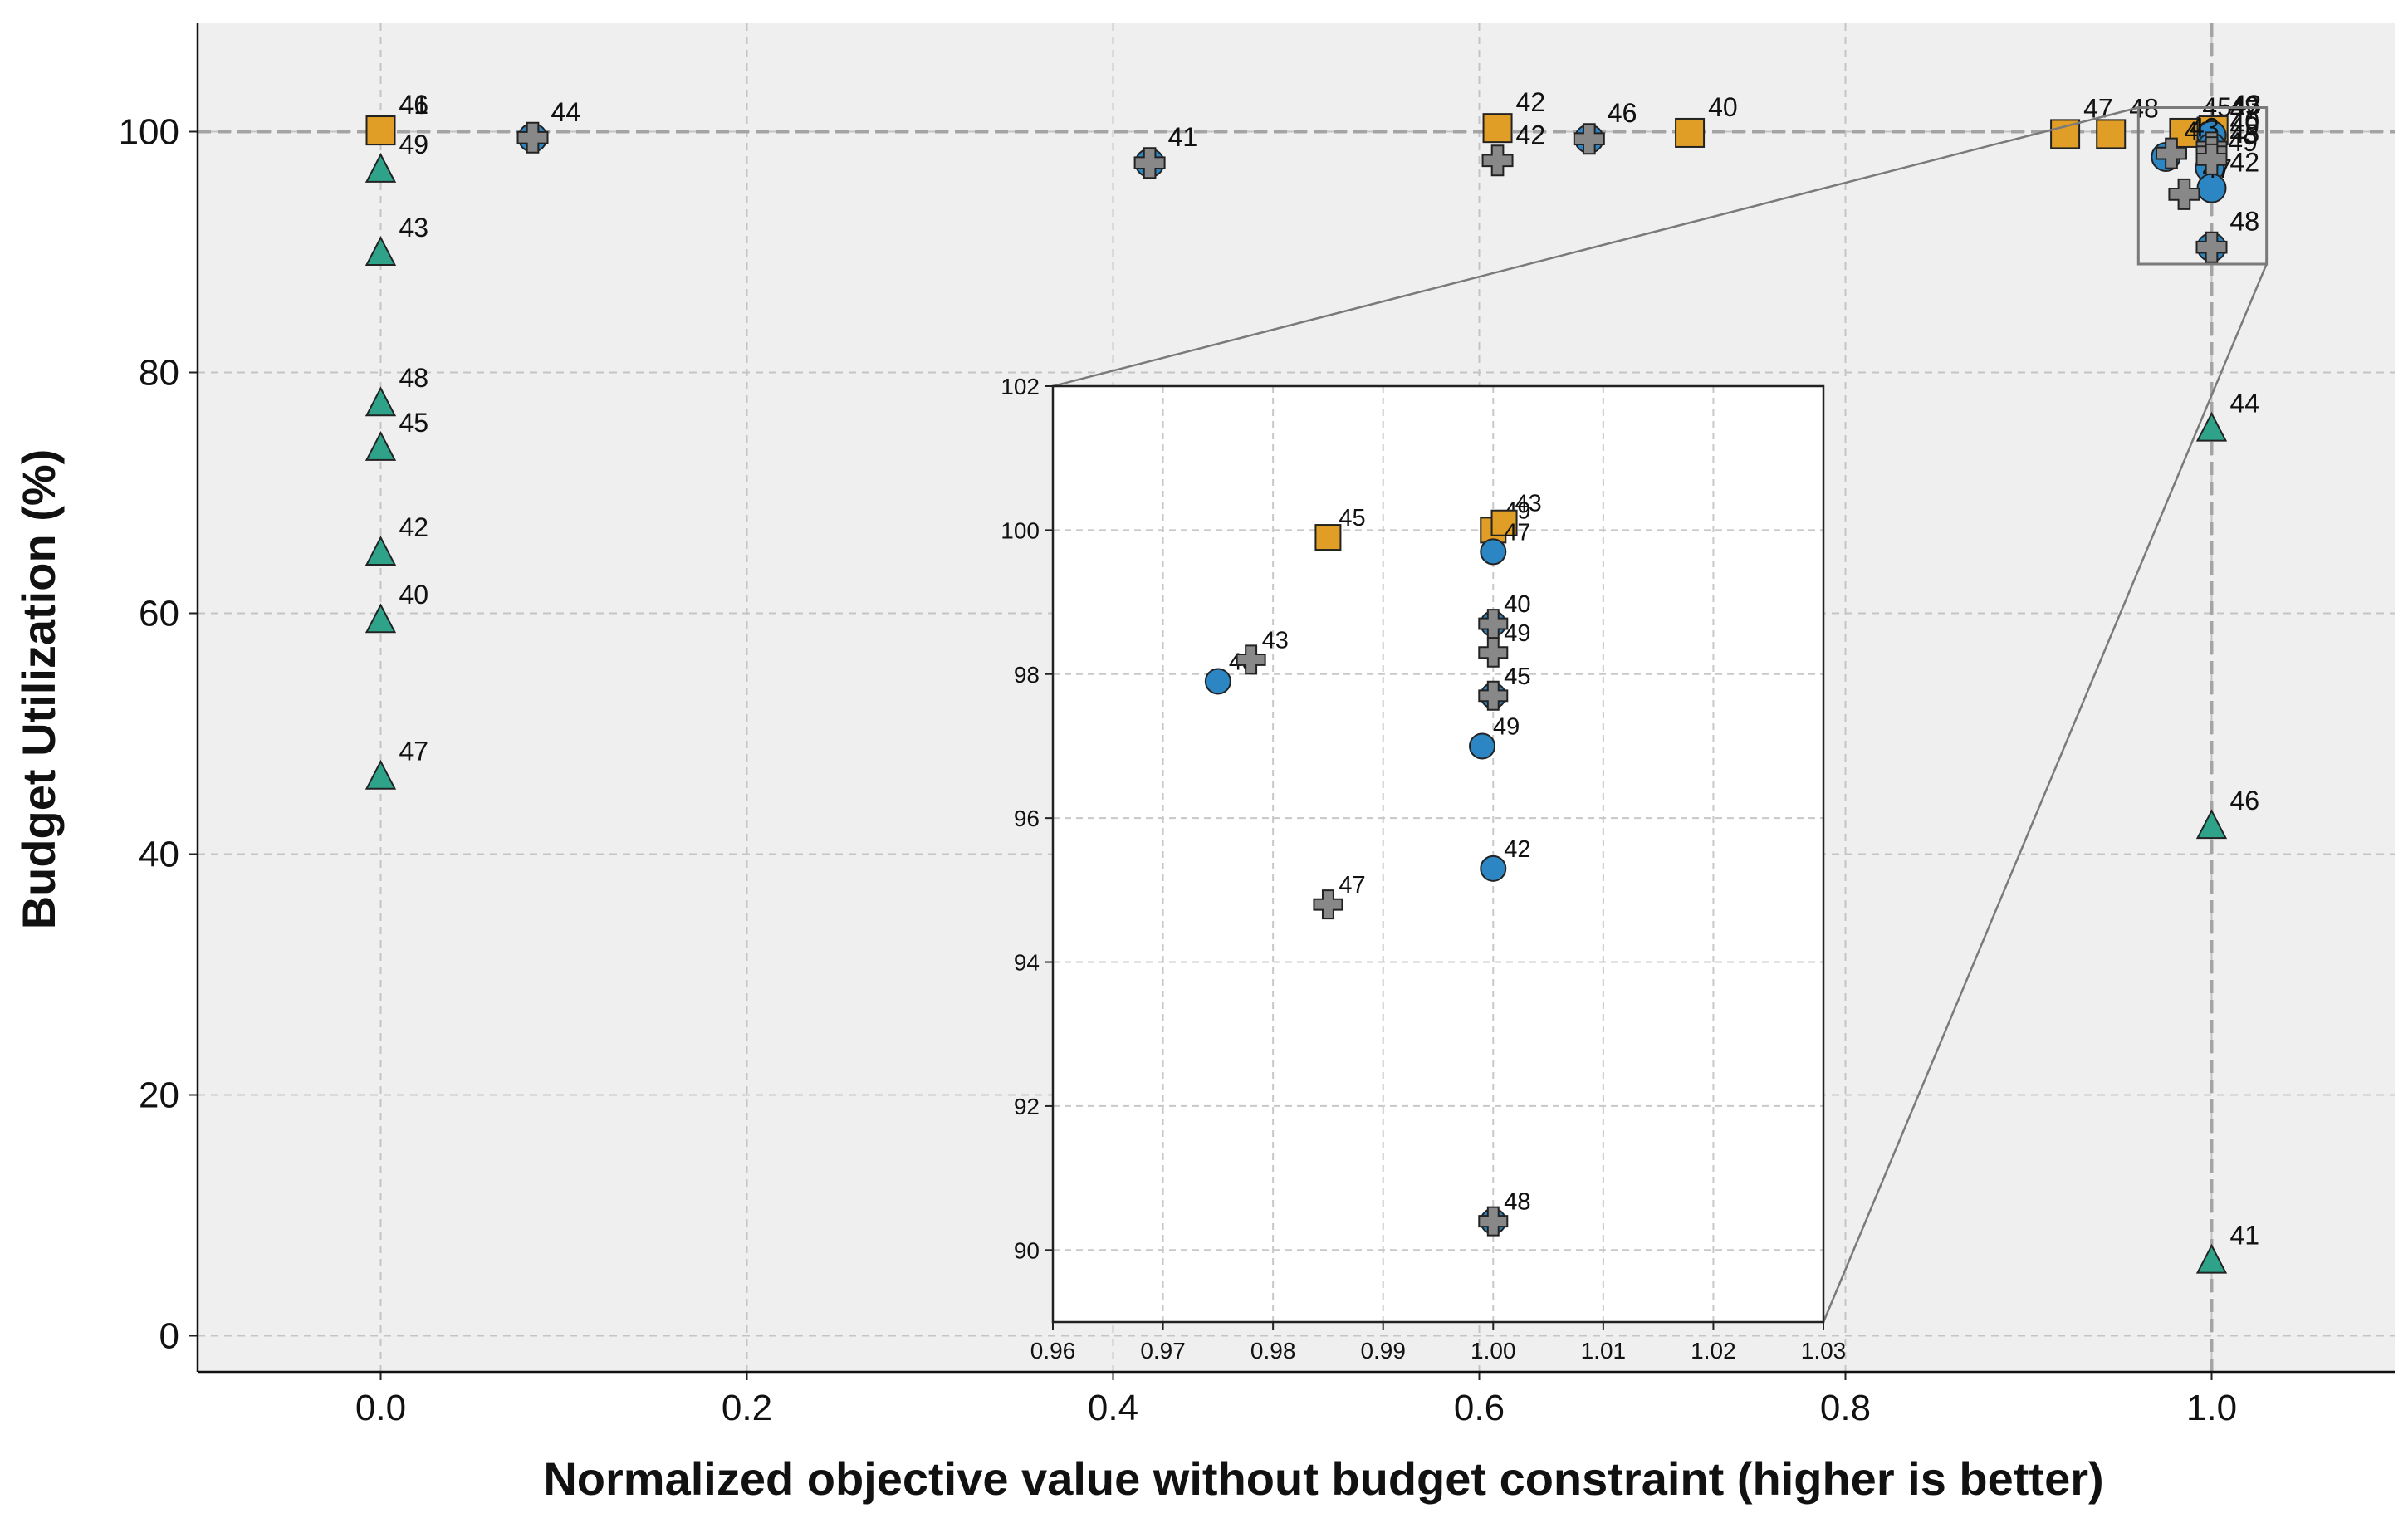 The height and width of the screenshot is (1528, 2408). What do you see at coordinates (1251, 659) in the screenshot?
I see `inset-plus-marker` at bounding box center [1251, 659].